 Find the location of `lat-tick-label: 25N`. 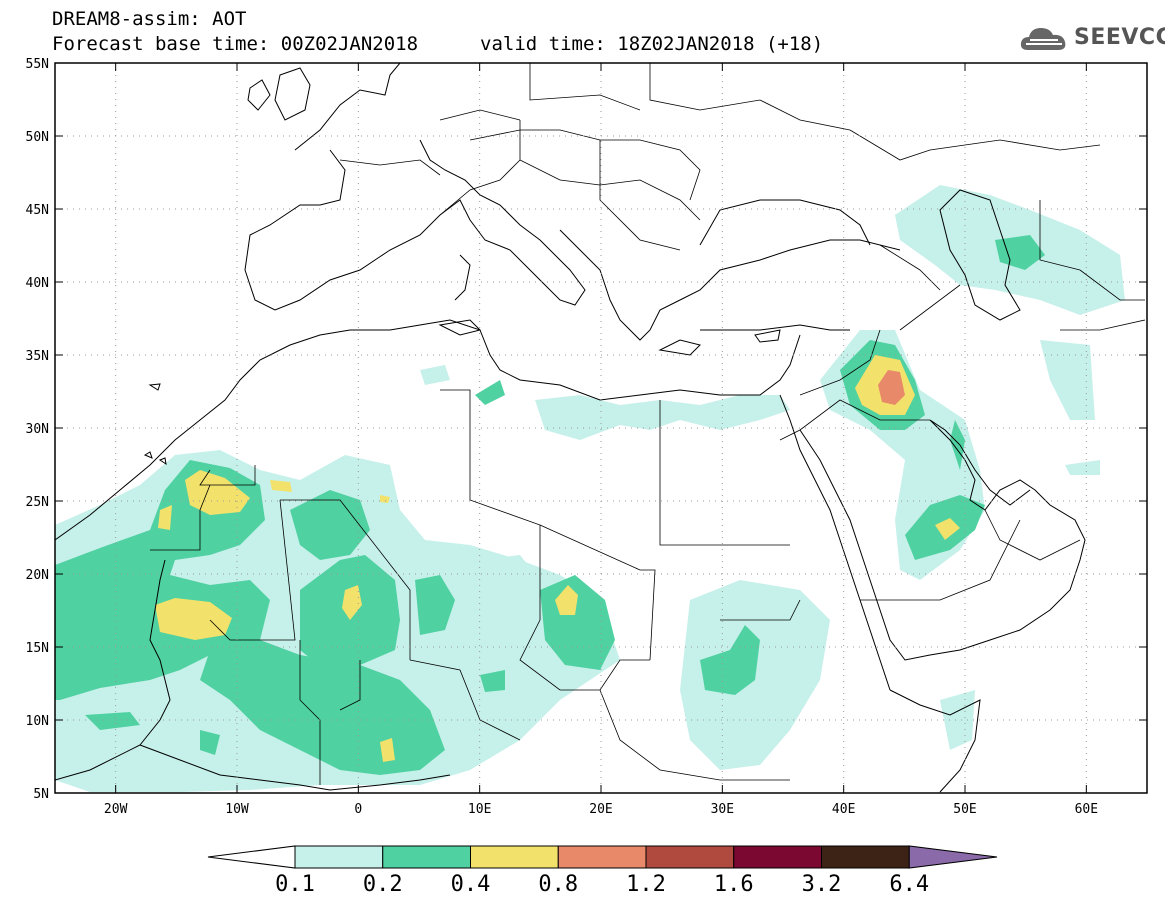

lat-tick-label: 25N is located at coordinates (37, 502).